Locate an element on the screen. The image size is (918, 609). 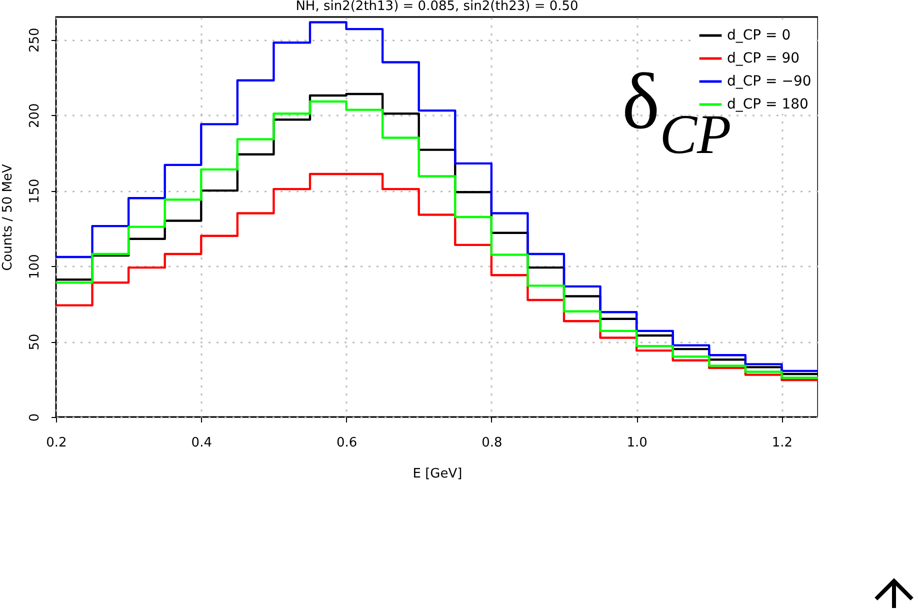
legend-label: d_CP = −90 is located at coordinates (769, 82).